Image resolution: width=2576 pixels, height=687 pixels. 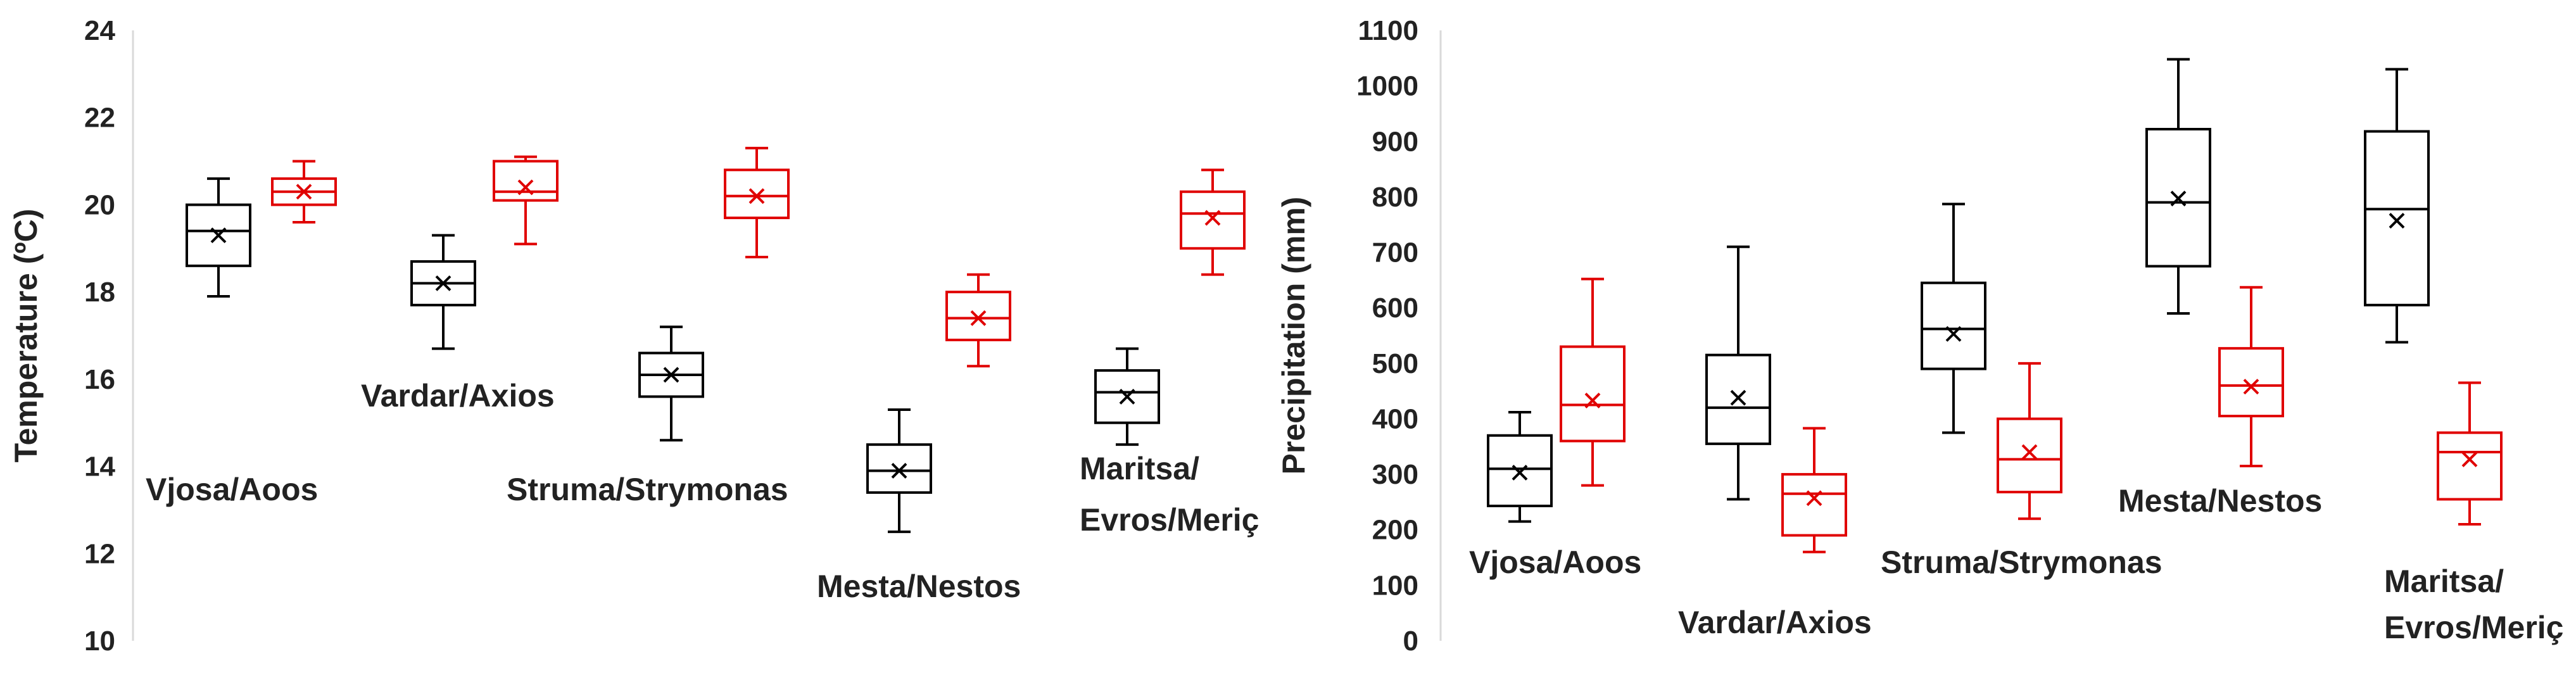 I want to click on y-tick-label: 400, so click(x=1395, y=418).